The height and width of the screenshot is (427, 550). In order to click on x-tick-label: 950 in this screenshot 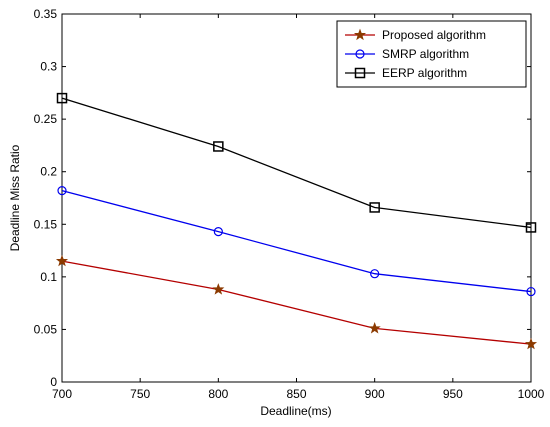, I will do `click(453, 394)`.